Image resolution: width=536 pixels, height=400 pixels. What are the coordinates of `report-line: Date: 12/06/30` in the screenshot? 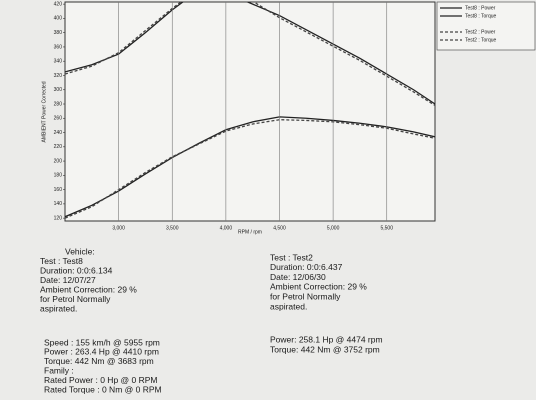 It's located at (298, 277).